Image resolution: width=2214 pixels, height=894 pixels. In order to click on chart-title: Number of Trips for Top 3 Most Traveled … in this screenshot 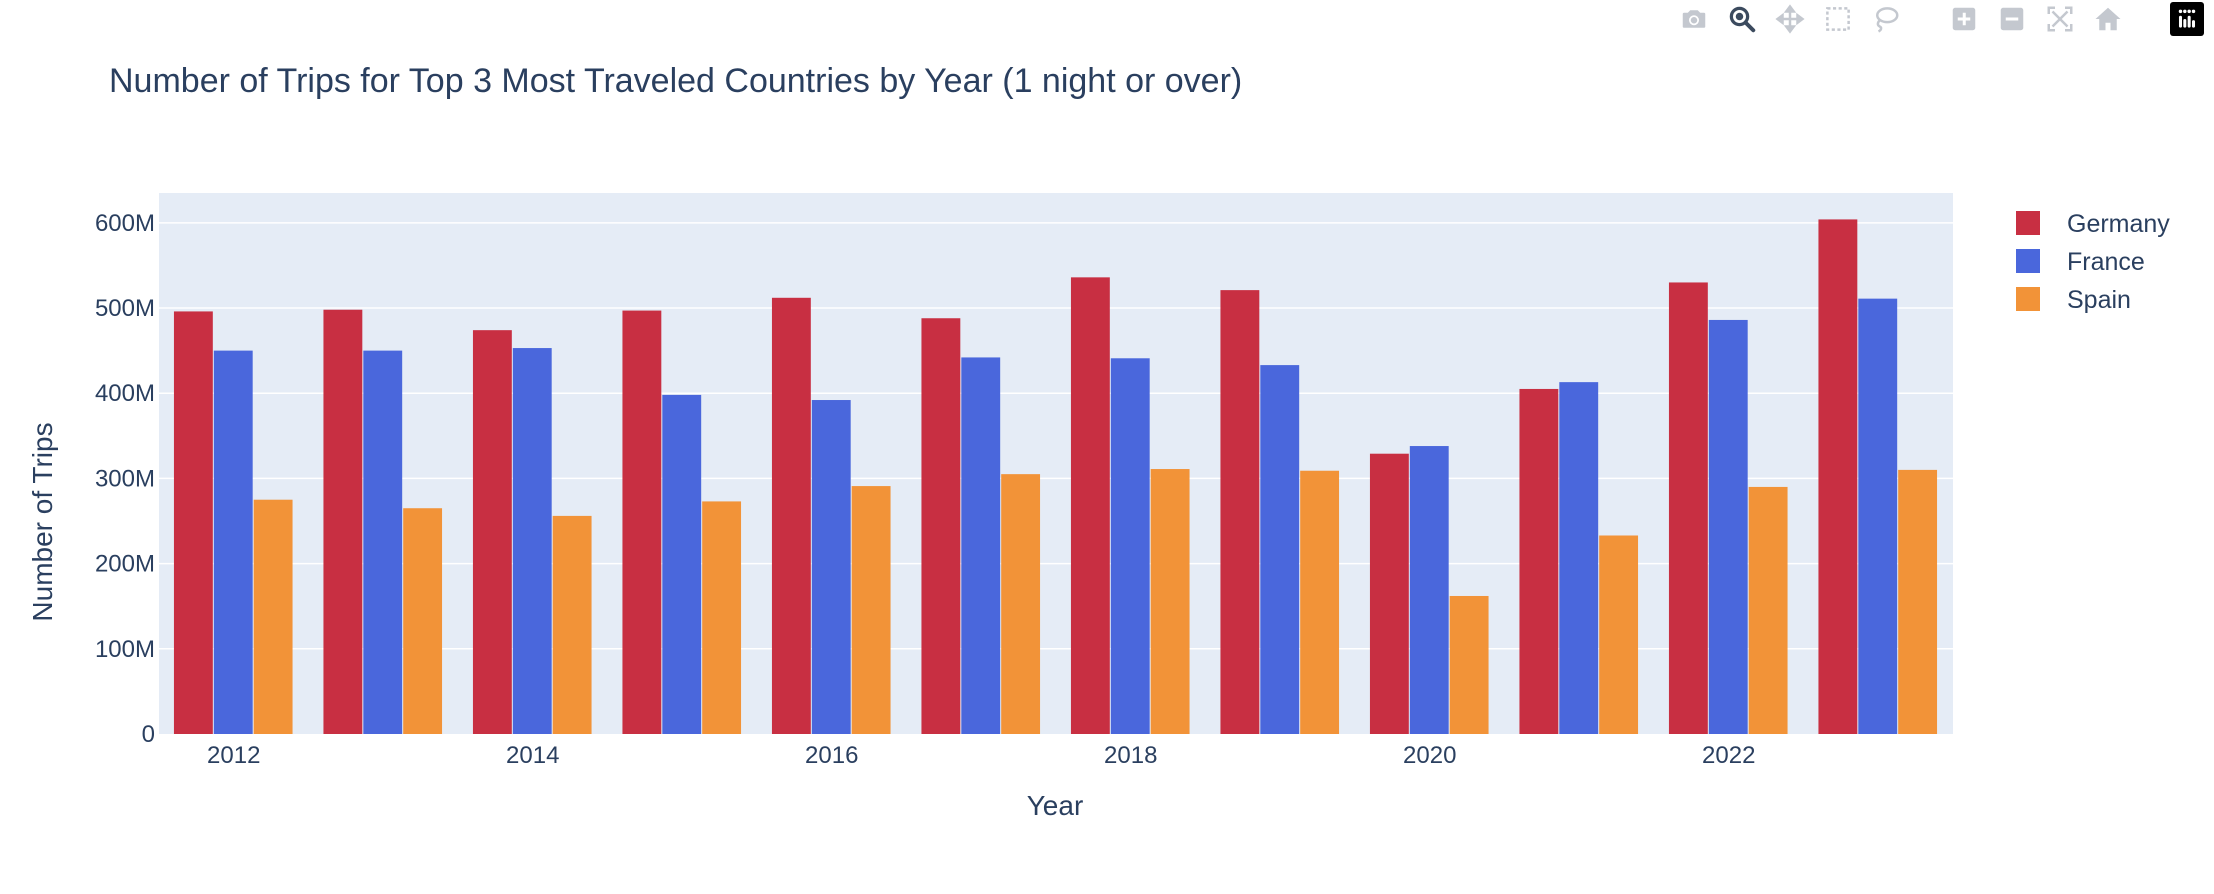, I will do `click(675, 81)`.